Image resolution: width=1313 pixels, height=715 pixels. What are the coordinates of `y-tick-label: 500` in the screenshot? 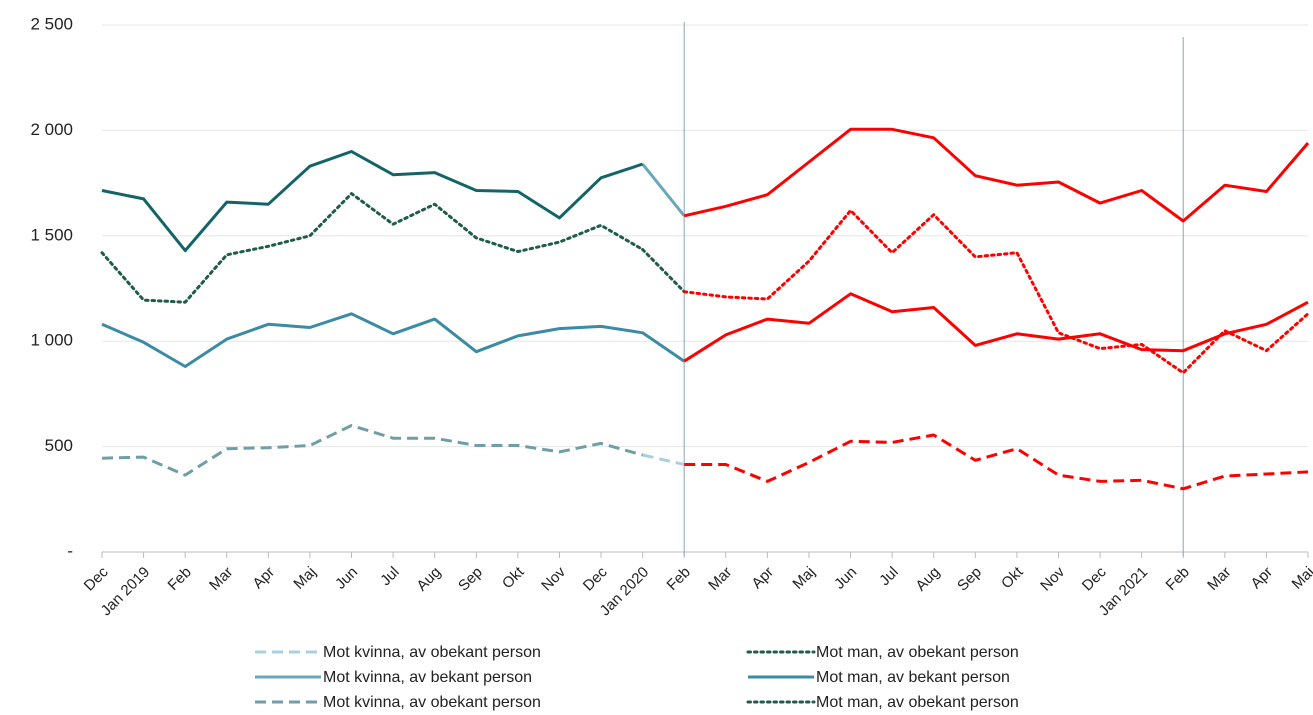 It's located at (59, 445).